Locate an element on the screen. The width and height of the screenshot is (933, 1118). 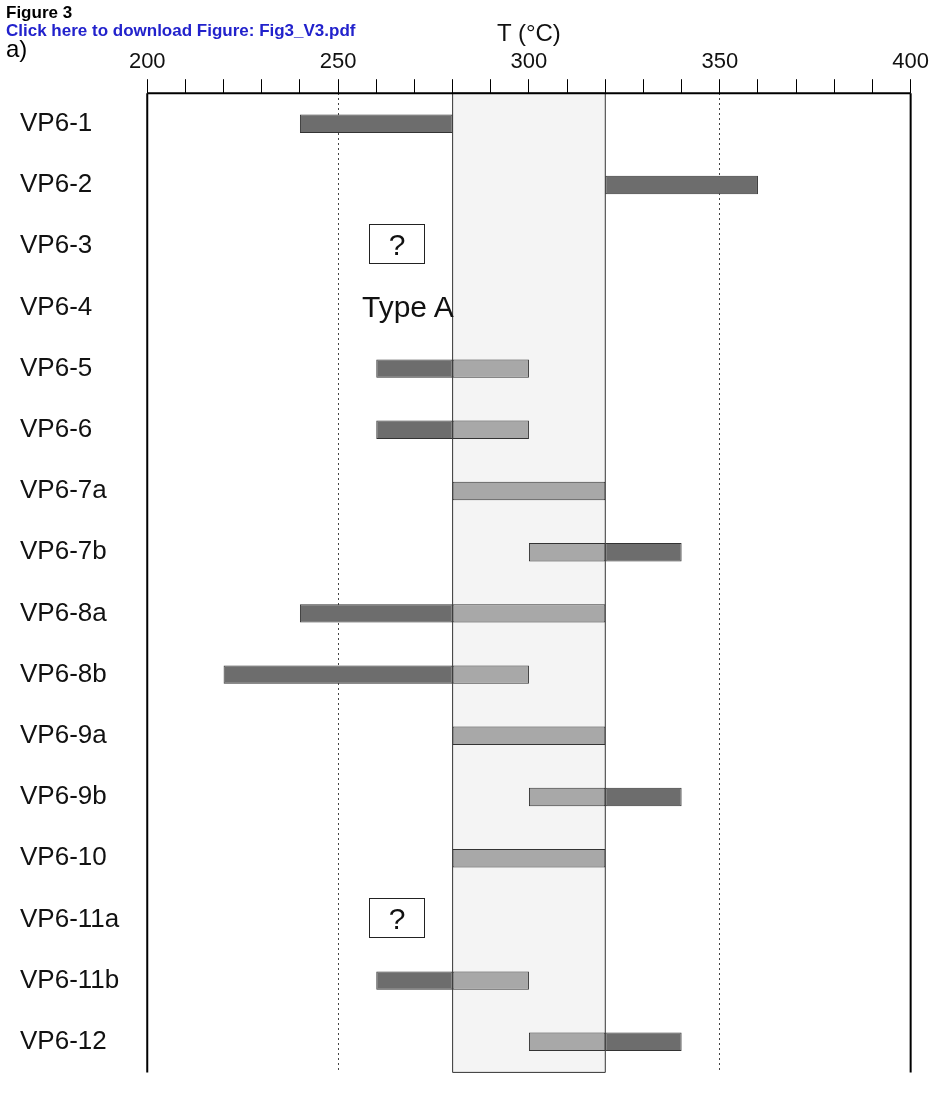
y-tick-label: VP6-4 is located at coordinates (56, 305).